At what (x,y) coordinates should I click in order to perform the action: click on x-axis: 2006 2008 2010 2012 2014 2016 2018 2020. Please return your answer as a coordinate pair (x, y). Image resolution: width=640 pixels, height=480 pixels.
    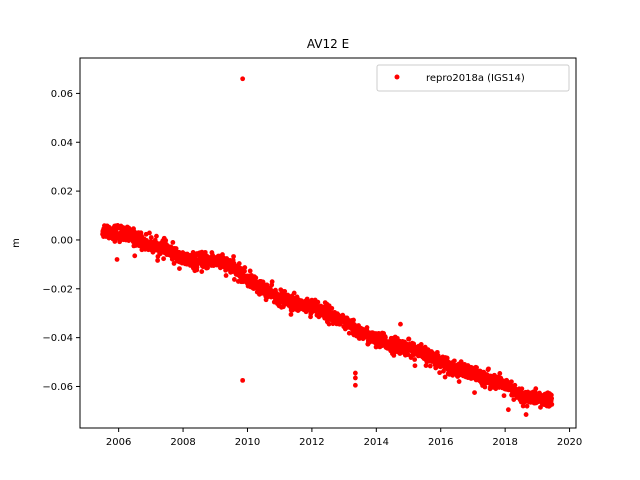
    Looking at the image, I should click on (344, 438).